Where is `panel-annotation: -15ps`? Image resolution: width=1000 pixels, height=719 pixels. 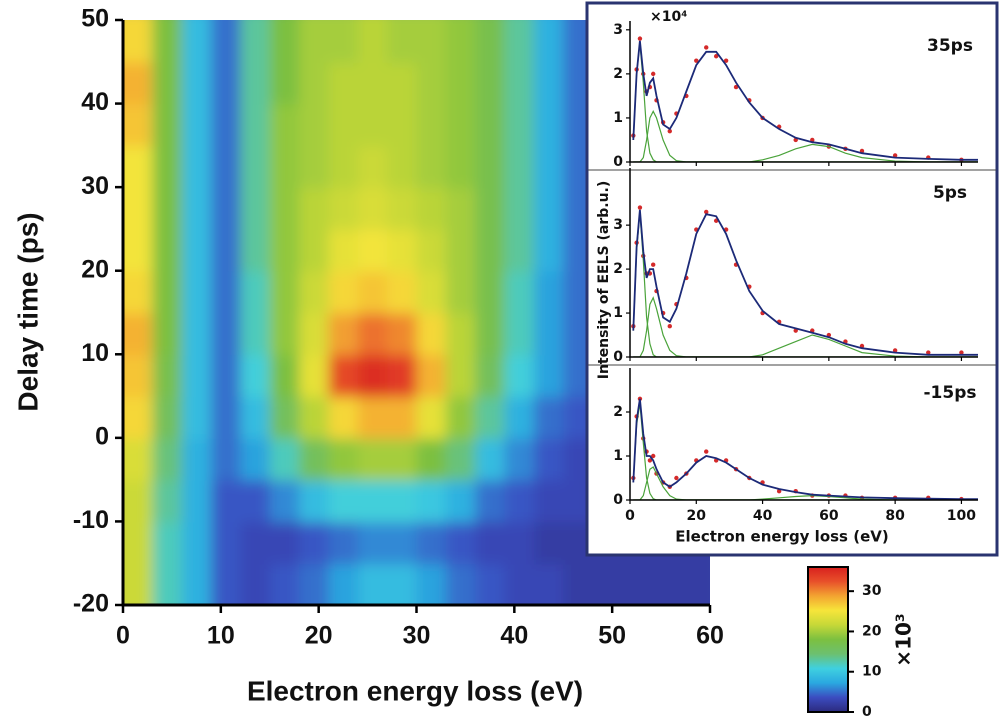 panel-annotation: -15ps is located at coordinates (949, 393).